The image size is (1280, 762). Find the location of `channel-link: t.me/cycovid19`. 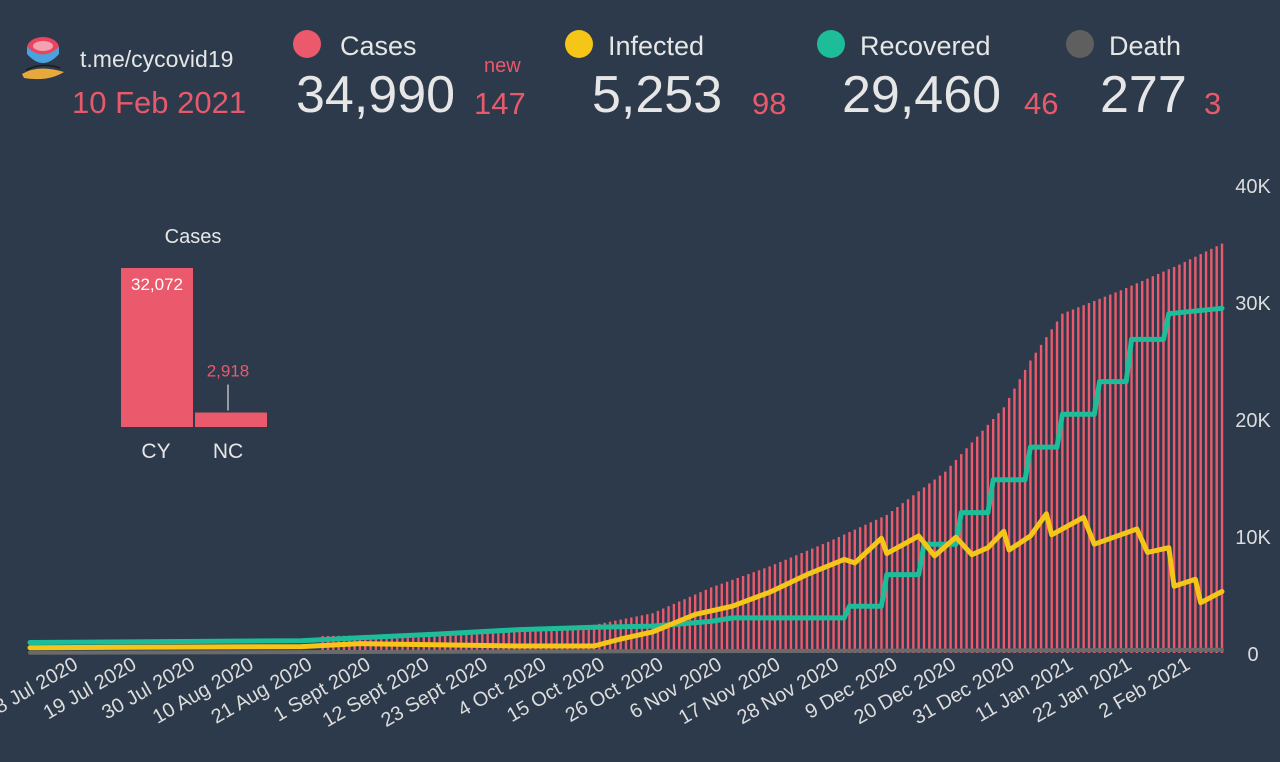

channel-link: t.me/cycovid19 is located at coordinates (157, 59).